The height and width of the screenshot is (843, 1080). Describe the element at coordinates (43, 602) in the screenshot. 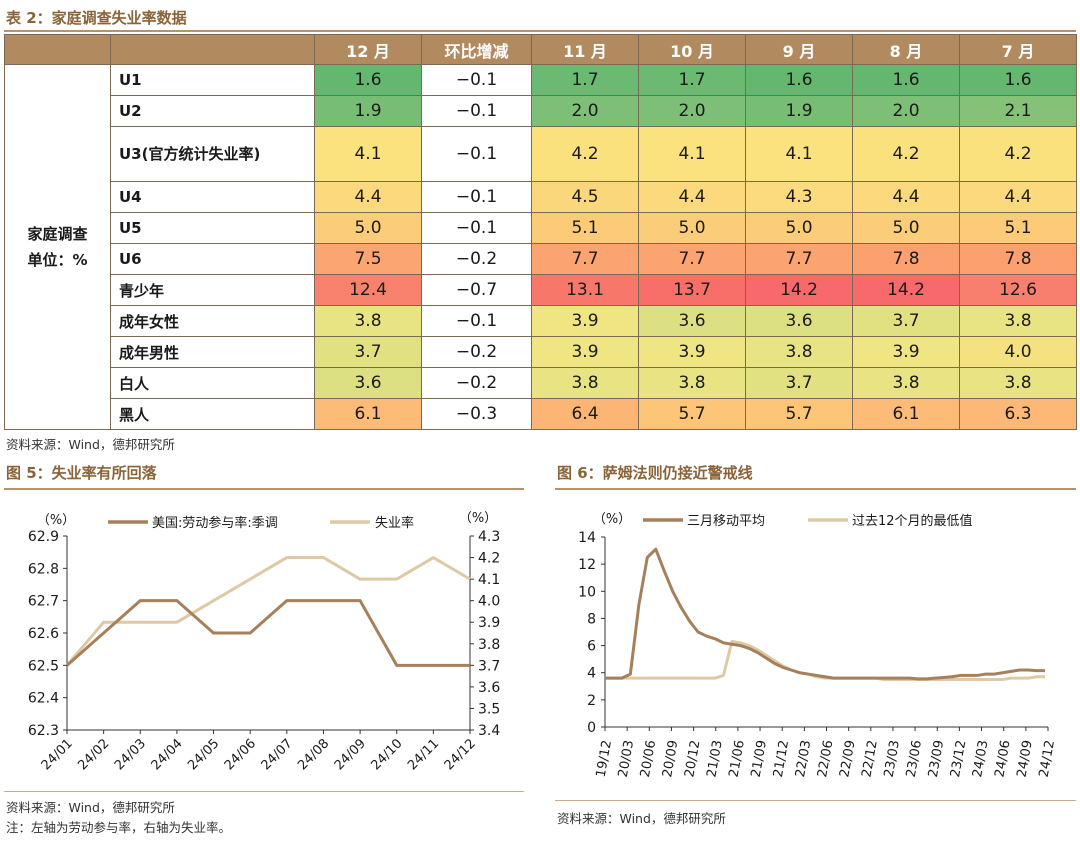

I see `fig5-left-tick-label: 62.7` at that location.